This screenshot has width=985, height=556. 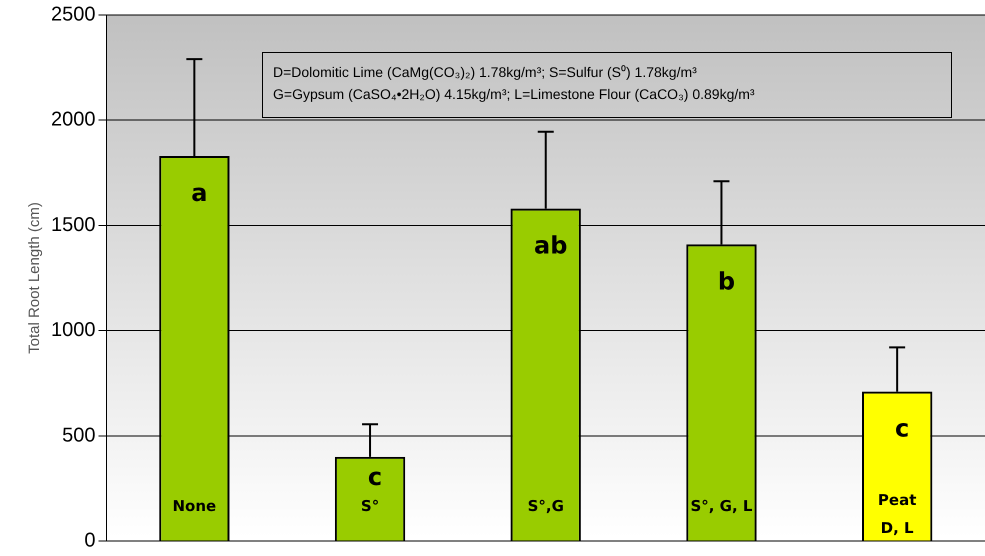 What do you see at coordinates (73, 330) in the screenshot?
I see `y-tick-label: 1000` at bounding box center [73, 330].